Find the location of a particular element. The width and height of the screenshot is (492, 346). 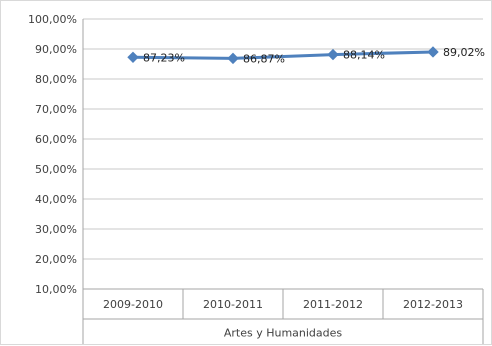

x-tick-label: 2011-2012 is located at coordinates (333, 304).